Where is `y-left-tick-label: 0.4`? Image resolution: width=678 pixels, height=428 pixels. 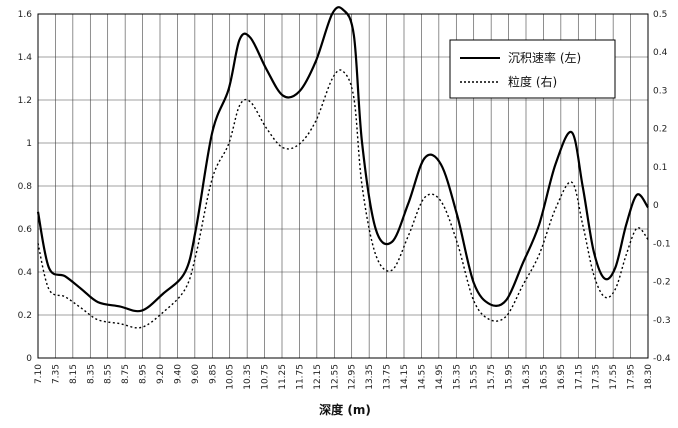
y-left-tick-label: 0.4 is located at coordinates (25, 273).